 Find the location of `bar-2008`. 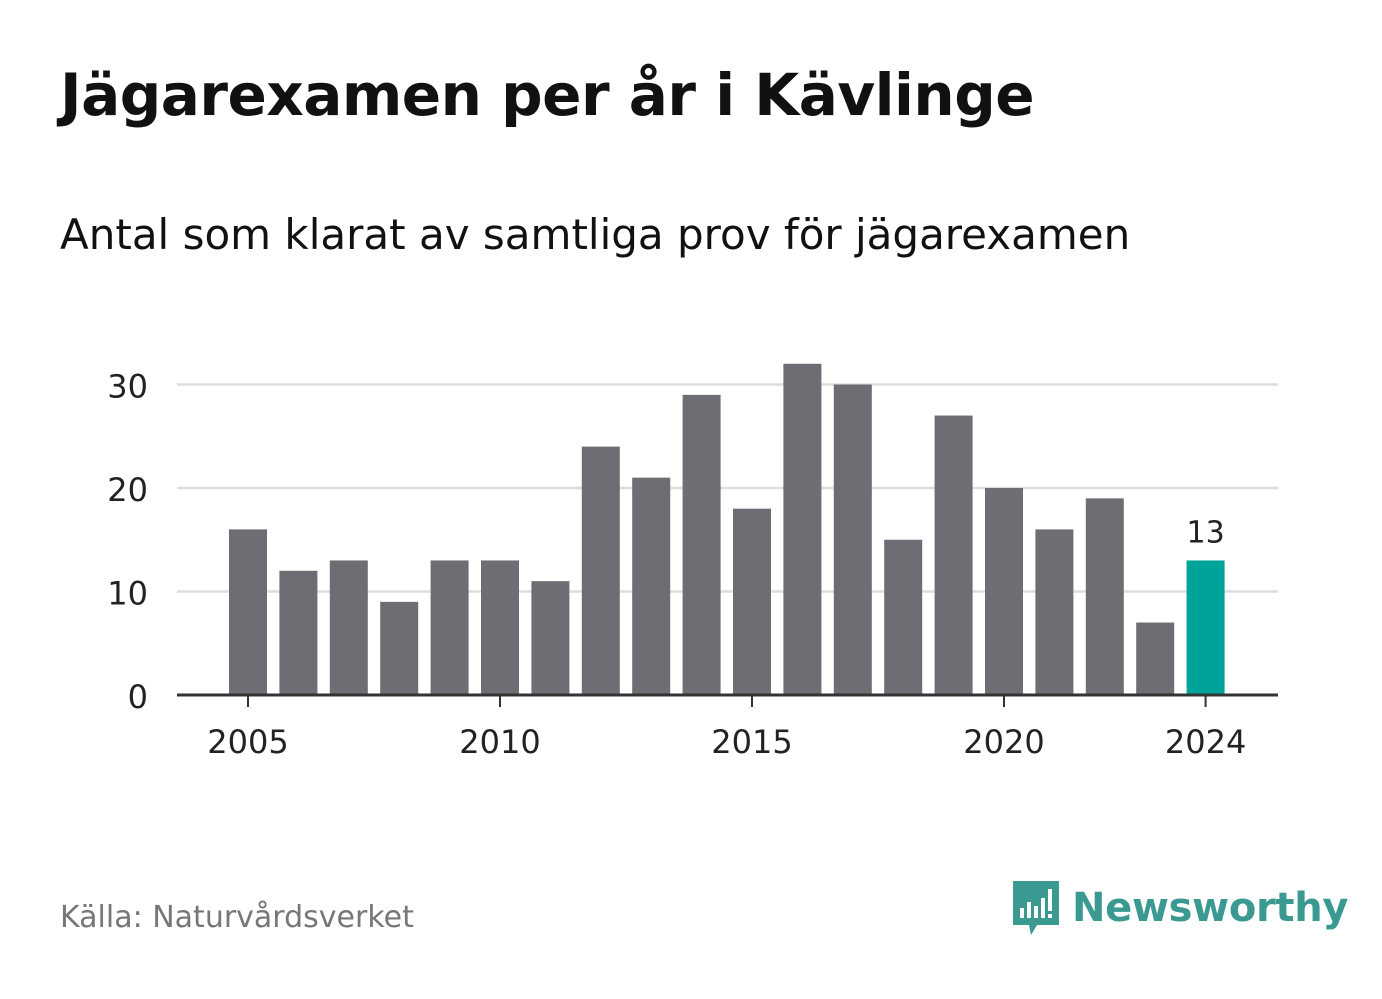

bar-2008 is located at coordinates (399, 648).